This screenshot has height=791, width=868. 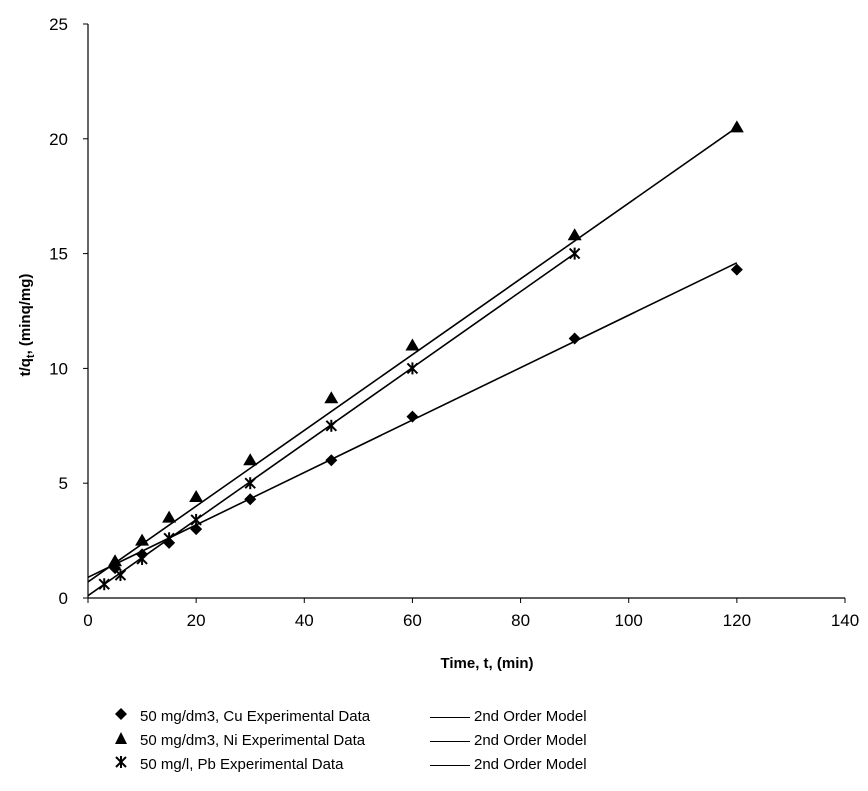 I want to click on x-tick-label: 60, so click(x=412, y=620).